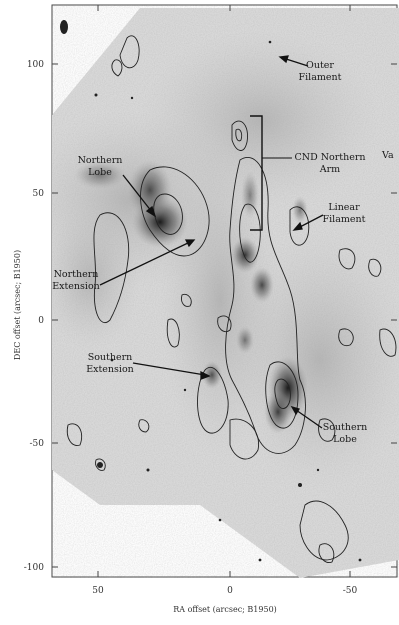  What do you see at coordinates (344, 207) in the screenshot?
I see `label-linear-filament-1: Linear` at bounding box center [344, 207].